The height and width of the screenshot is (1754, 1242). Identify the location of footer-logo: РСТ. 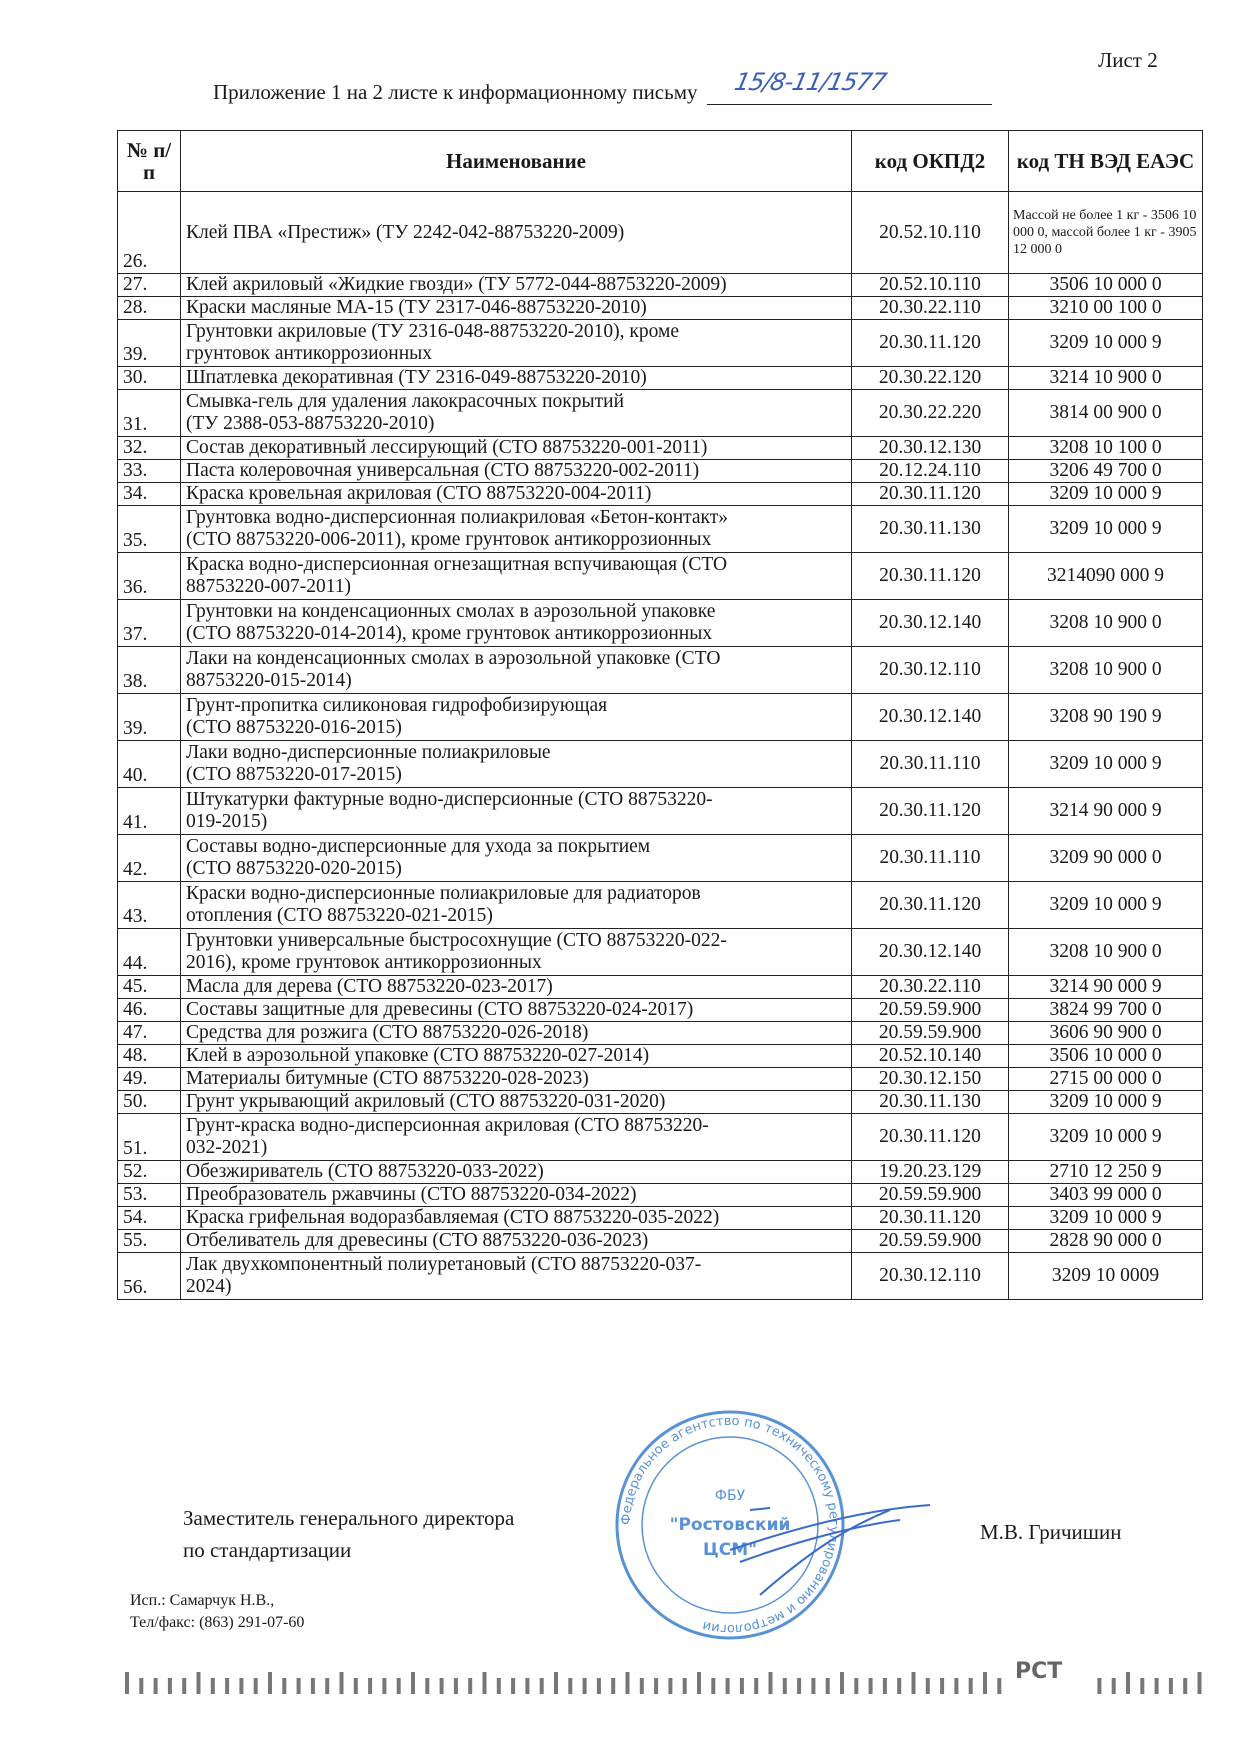
(1038, 1671).